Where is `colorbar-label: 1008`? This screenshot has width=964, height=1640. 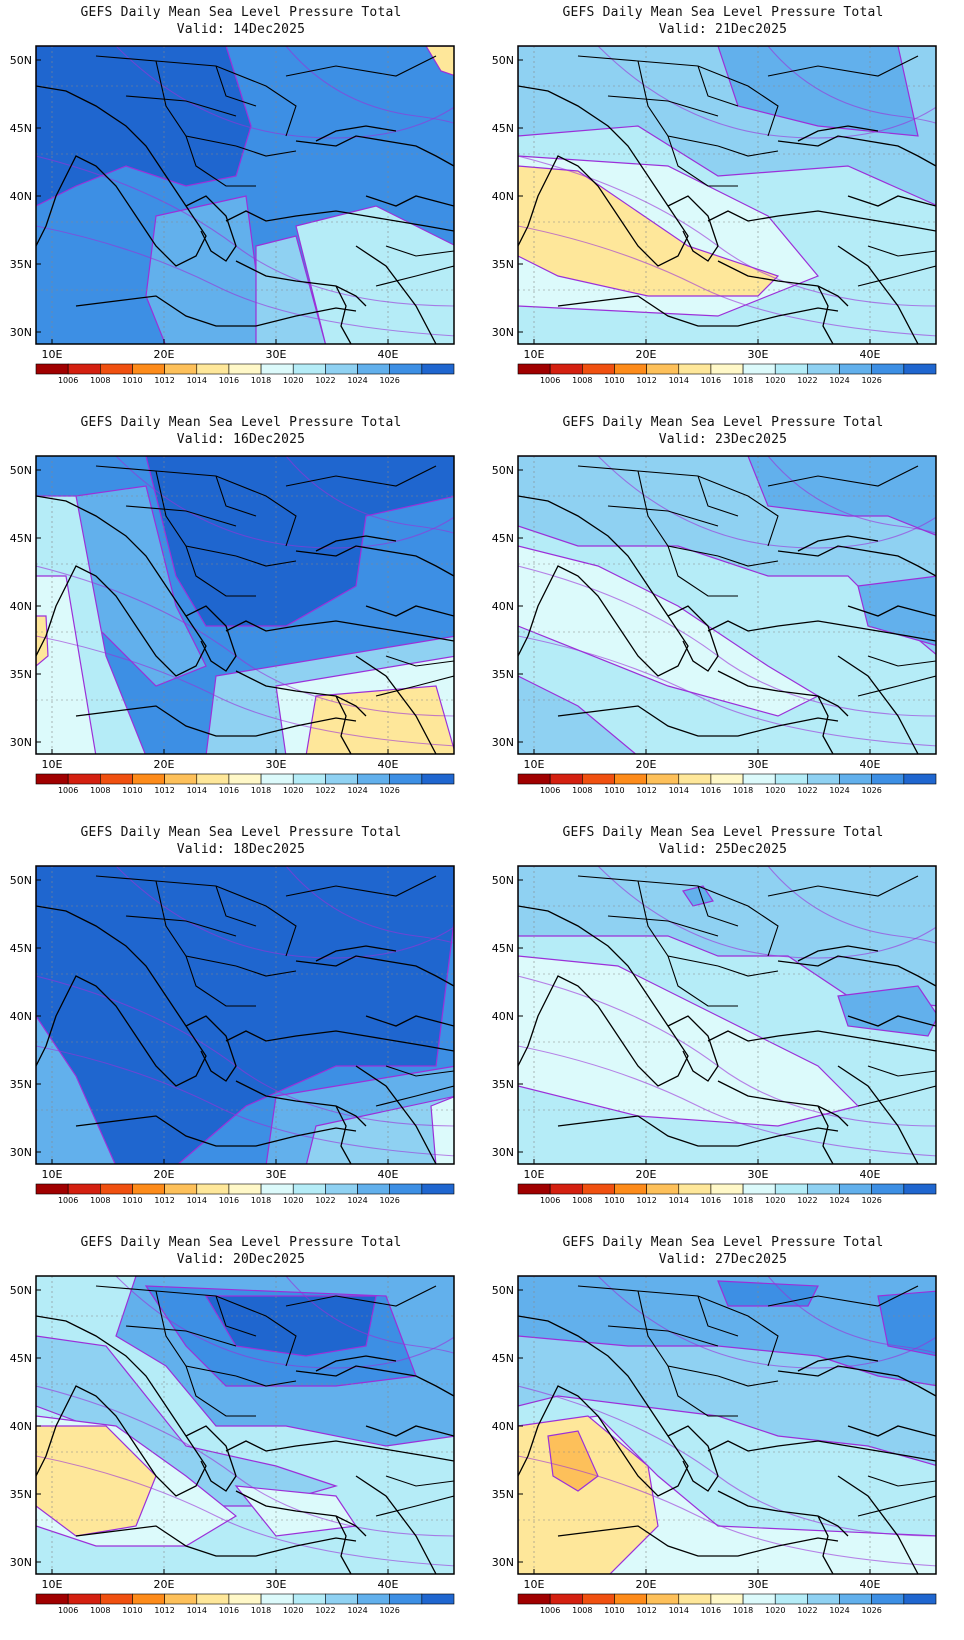 colorbar-label: 1008 is located at coordinates (582, 1610).